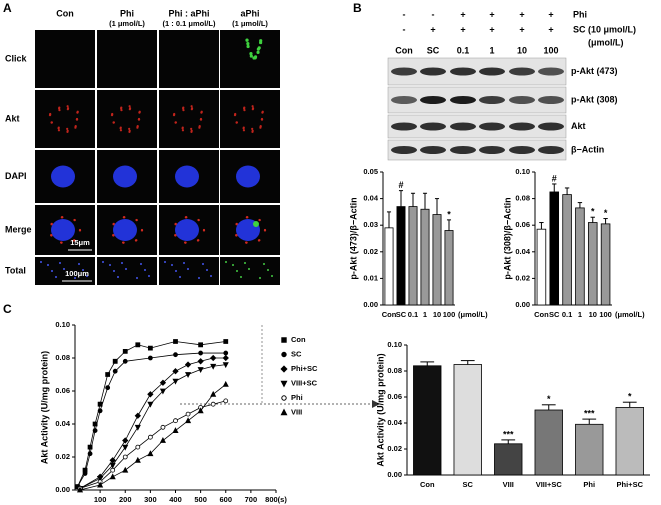  Describe the element at coordinates (251, 499) in the screenshot. I see `x-tick-label: 700` at that location.